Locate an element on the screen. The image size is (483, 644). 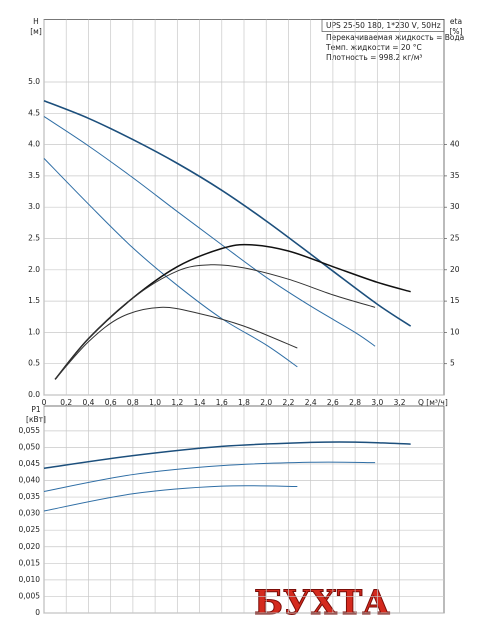
x-tick-label: 1,0 is located at coordinates (155, 402).